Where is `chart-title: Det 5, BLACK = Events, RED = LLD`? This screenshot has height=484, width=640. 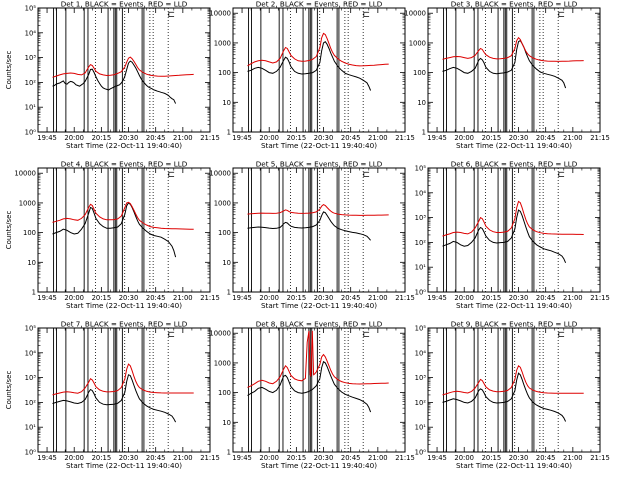
chart-title: Det 5, BLACK = Events, RED = LLD is located at coordinates (319, 164).